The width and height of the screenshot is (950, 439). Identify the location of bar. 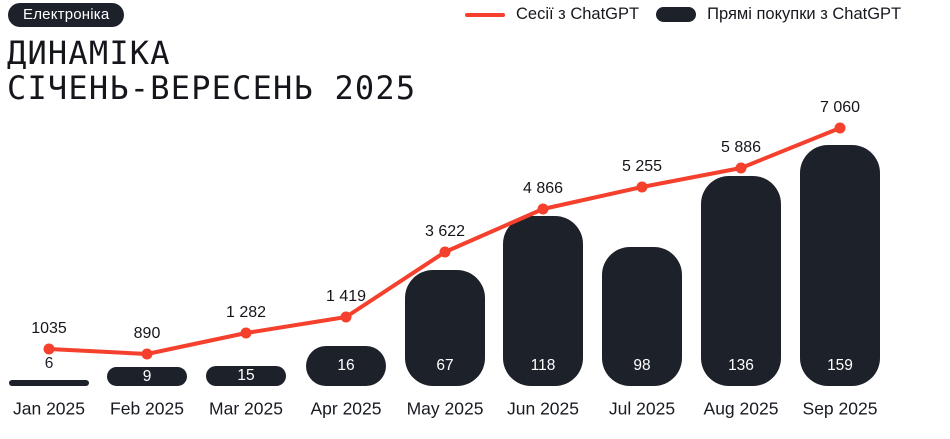
(49, 383).